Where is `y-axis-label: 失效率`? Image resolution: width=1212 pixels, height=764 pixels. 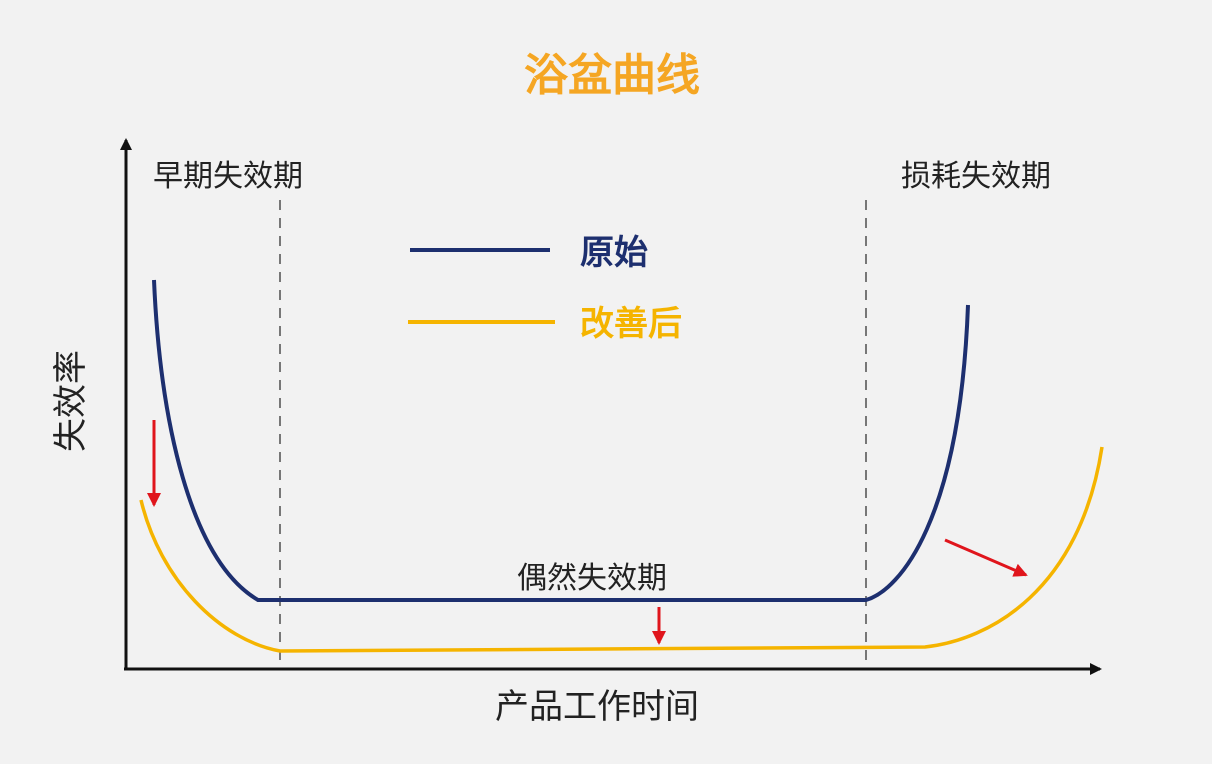
y-axis-label: 失效率 is located at coordinates (71, 401).